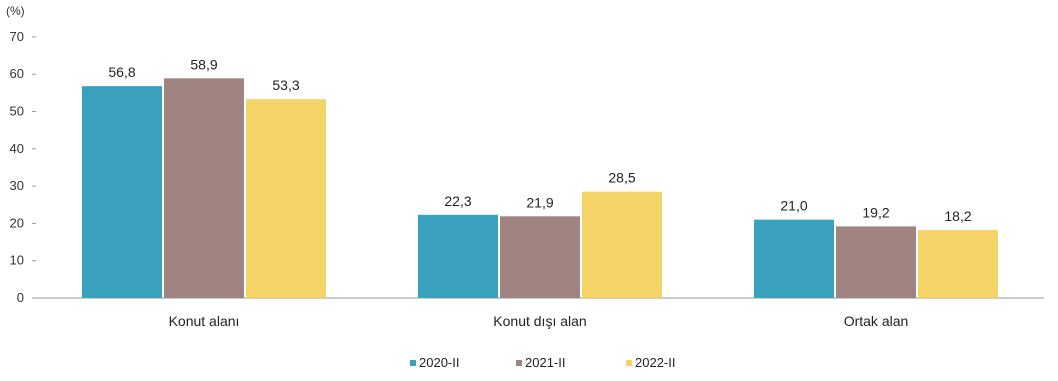 This screenshot has width=1058, height=381. Describe the element at coordinates (545, 362) in the screenshot. I see `legend-label: 2021-II` at that location.